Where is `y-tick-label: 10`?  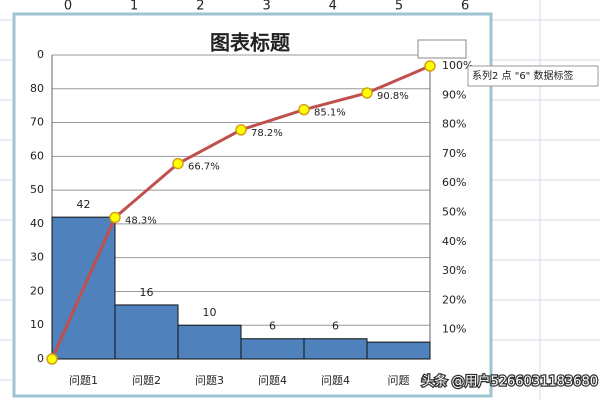
y-tick-label: 10 is located at coordinates (37, 324).